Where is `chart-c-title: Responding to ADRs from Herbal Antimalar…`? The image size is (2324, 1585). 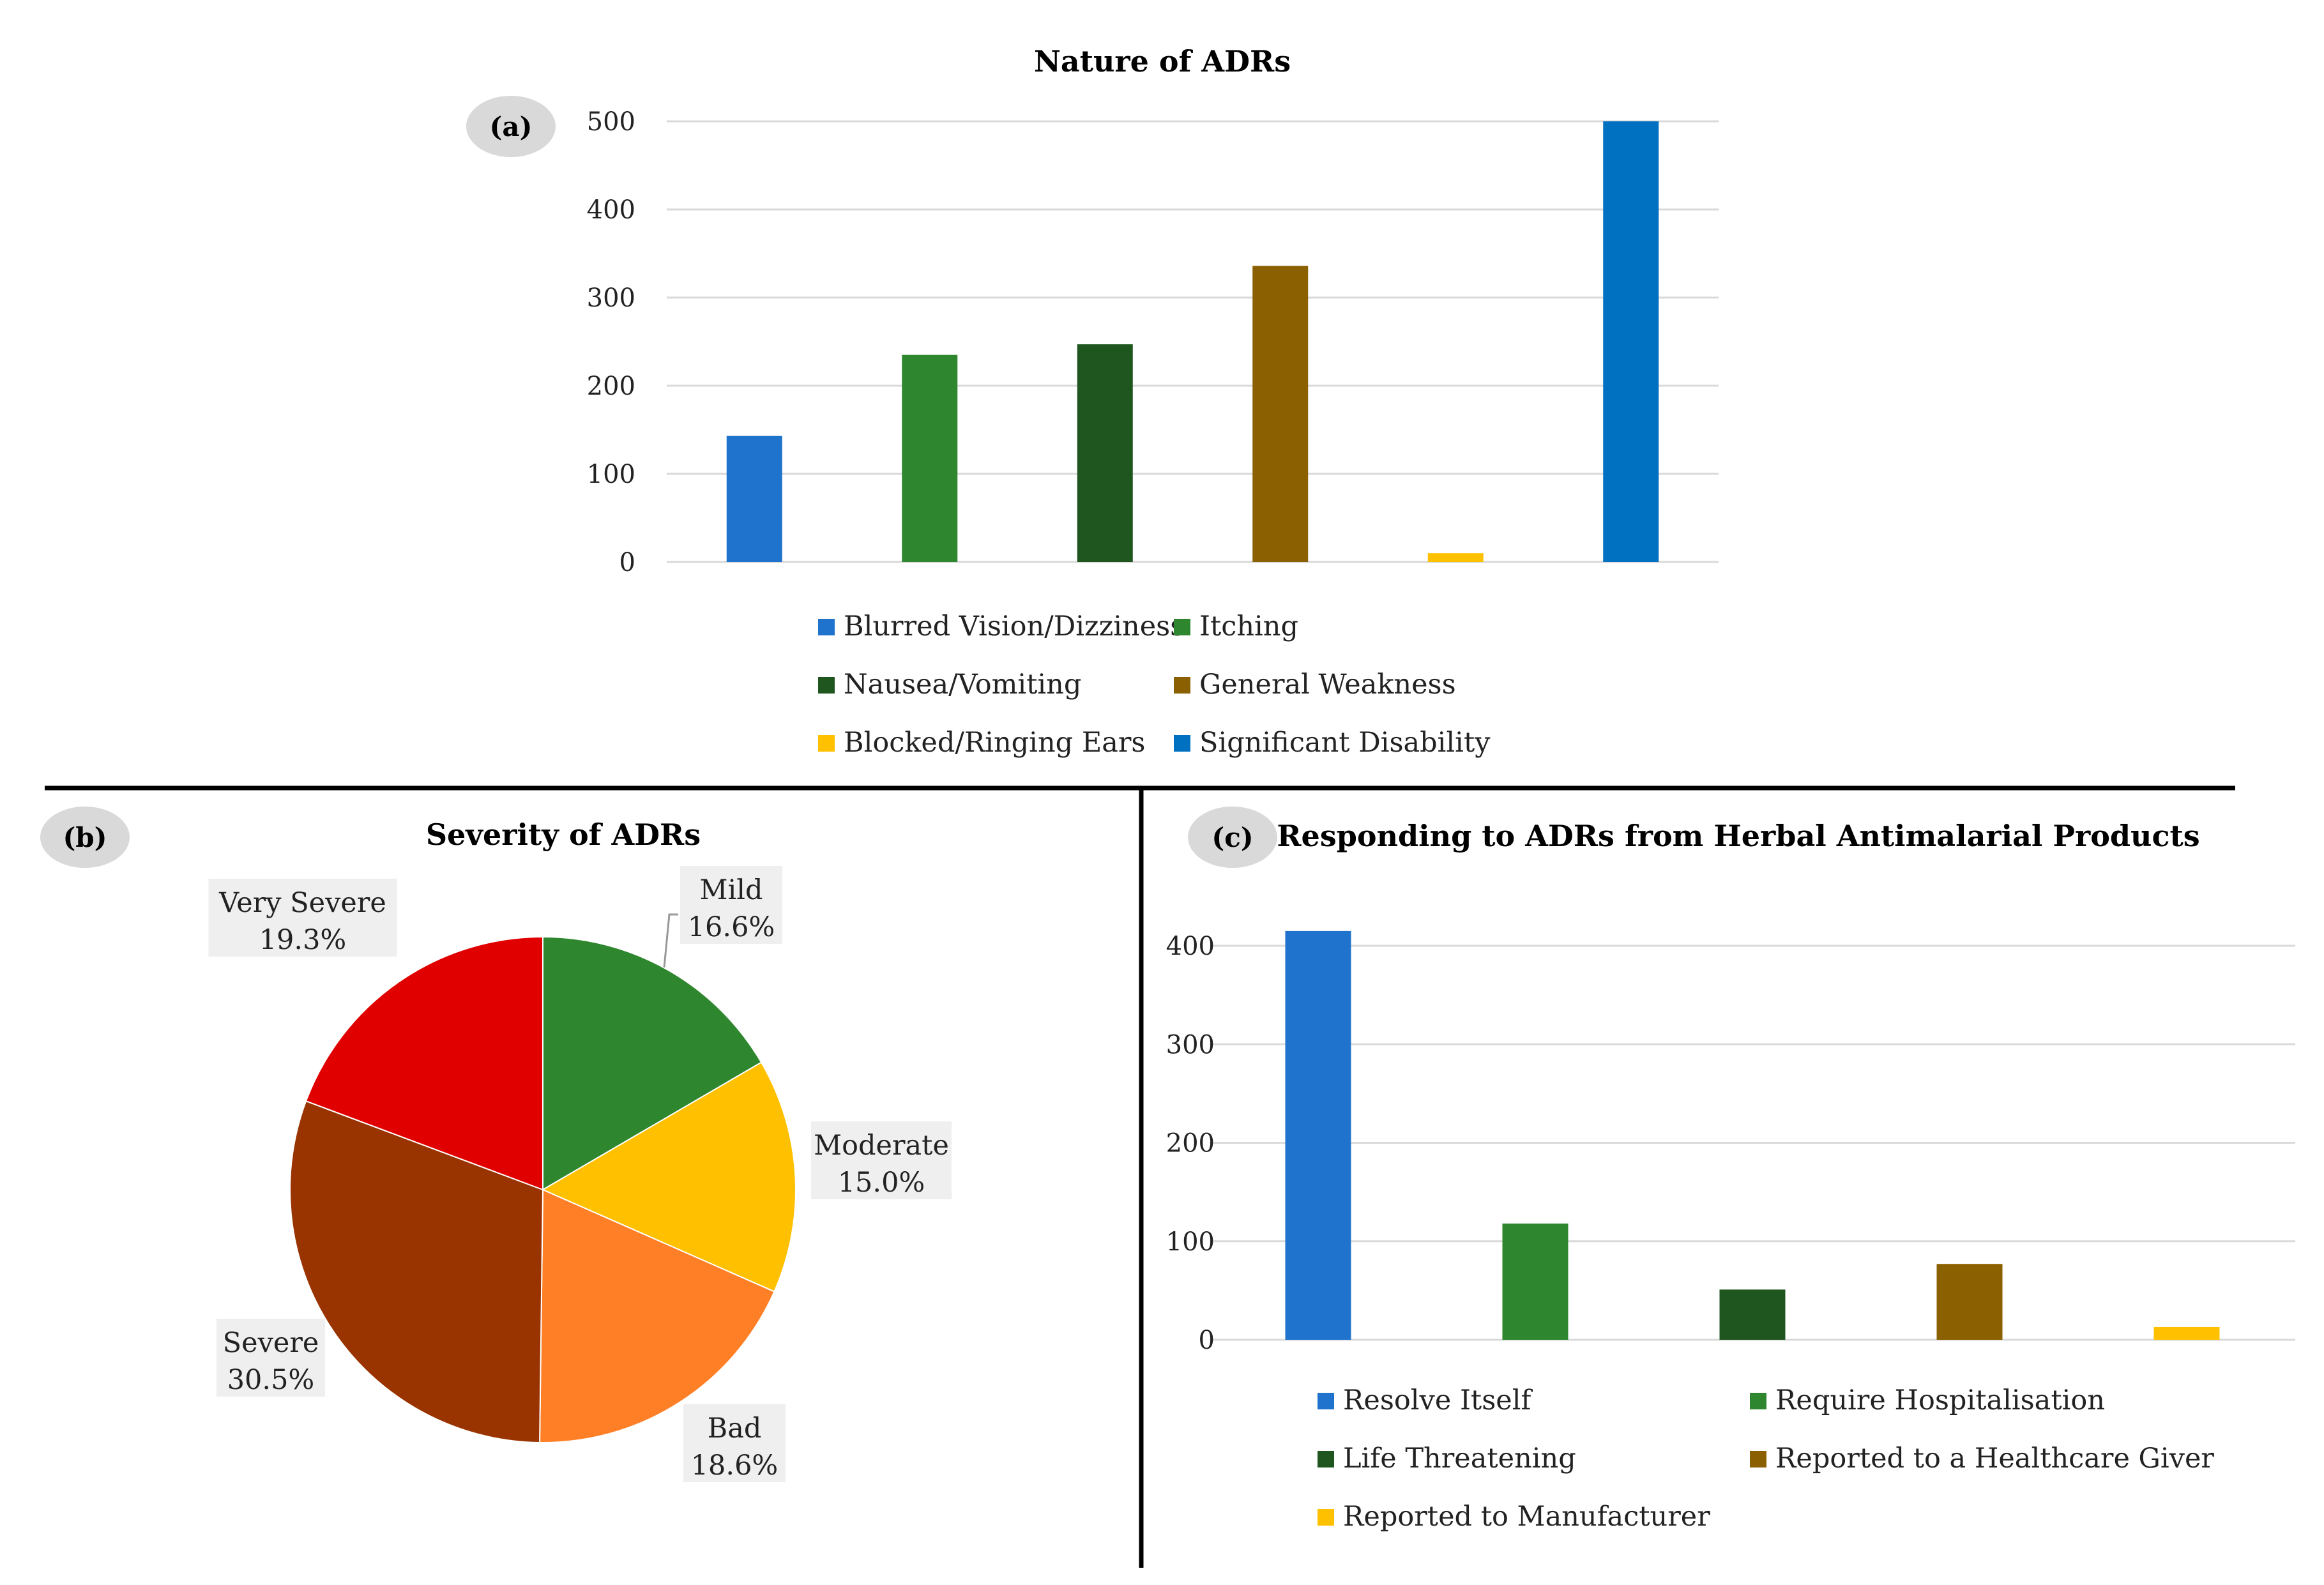 chart-c-title: Responding to ADRs from Herbal Antimalar… is located at coordinates (1738, 836).